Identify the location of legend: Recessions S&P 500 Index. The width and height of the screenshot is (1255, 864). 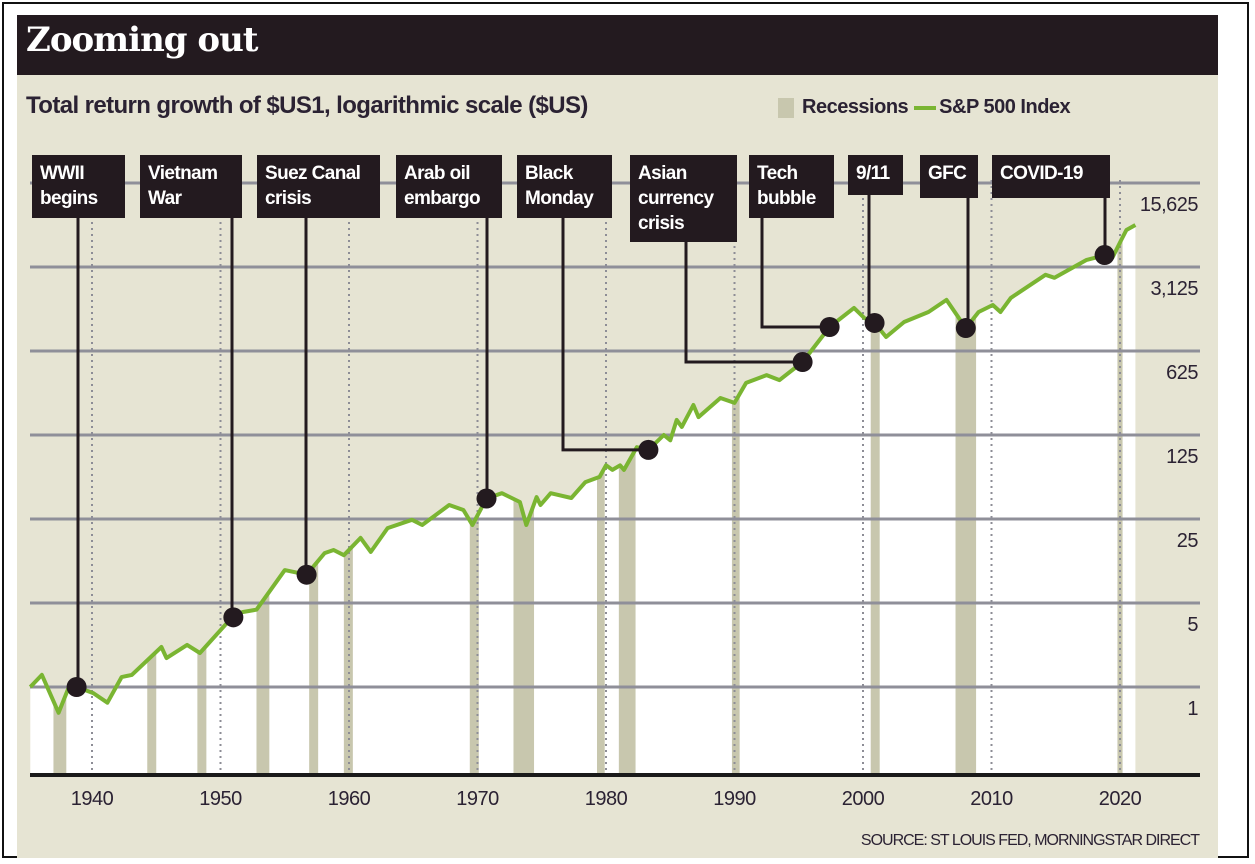
(924, 107).